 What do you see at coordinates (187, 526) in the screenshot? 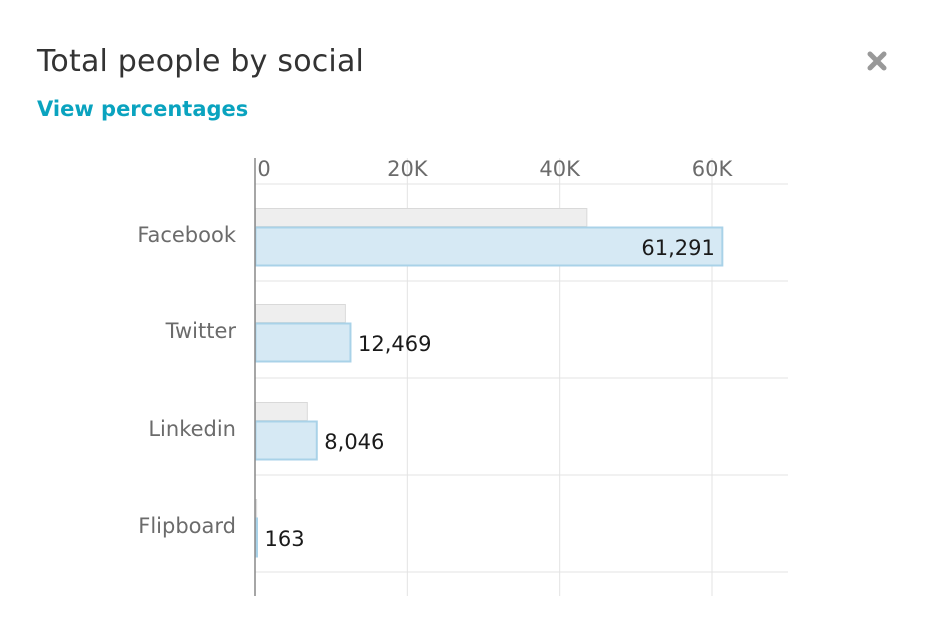
I see `category-label-flipboard: Flipboard` at bounding box center [187, 526].